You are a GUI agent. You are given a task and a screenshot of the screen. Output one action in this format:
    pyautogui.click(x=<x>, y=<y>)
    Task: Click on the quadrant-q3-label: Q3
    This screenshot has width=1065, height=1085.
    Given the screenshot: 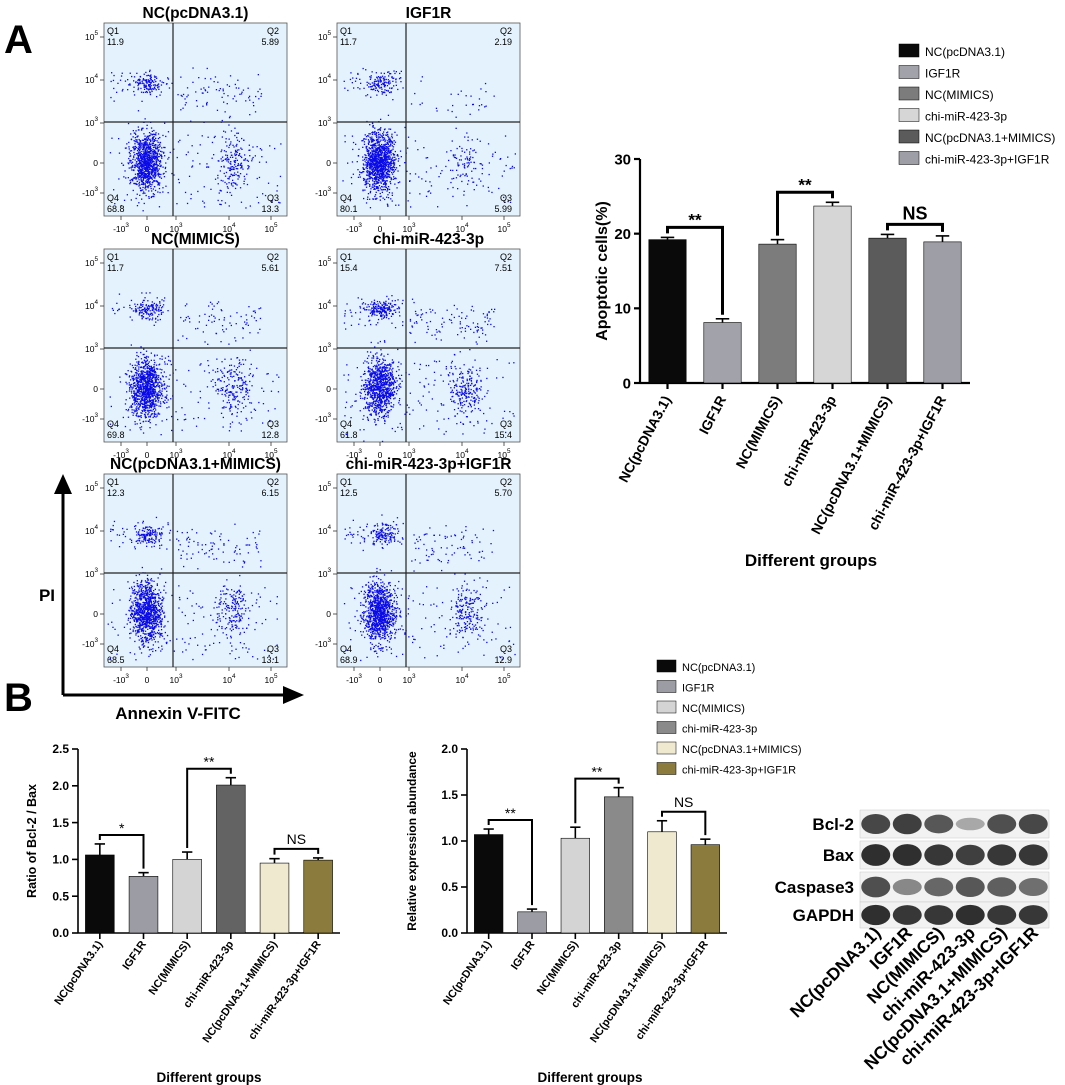 What is the action you would take?
    pyautogui.click(x=273, y=424)
    